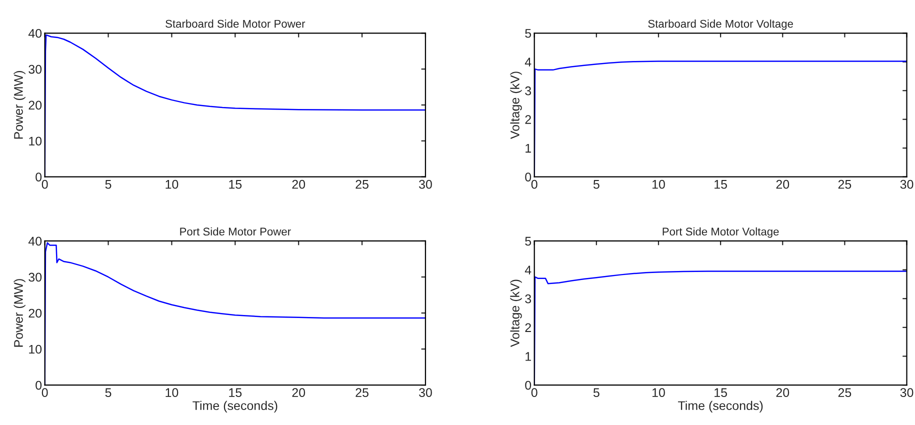  I want to click on chart-title: Starboard Side Motor Power, so click(236, 24).